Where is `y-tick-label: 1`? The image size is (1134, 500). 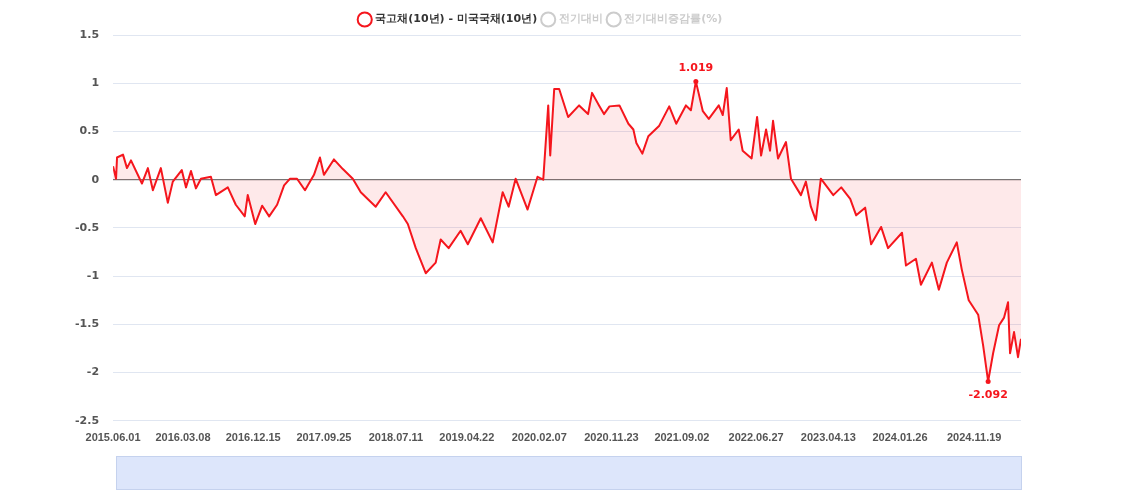
y-tick-label: 1 is located at coordinates (95, 83).